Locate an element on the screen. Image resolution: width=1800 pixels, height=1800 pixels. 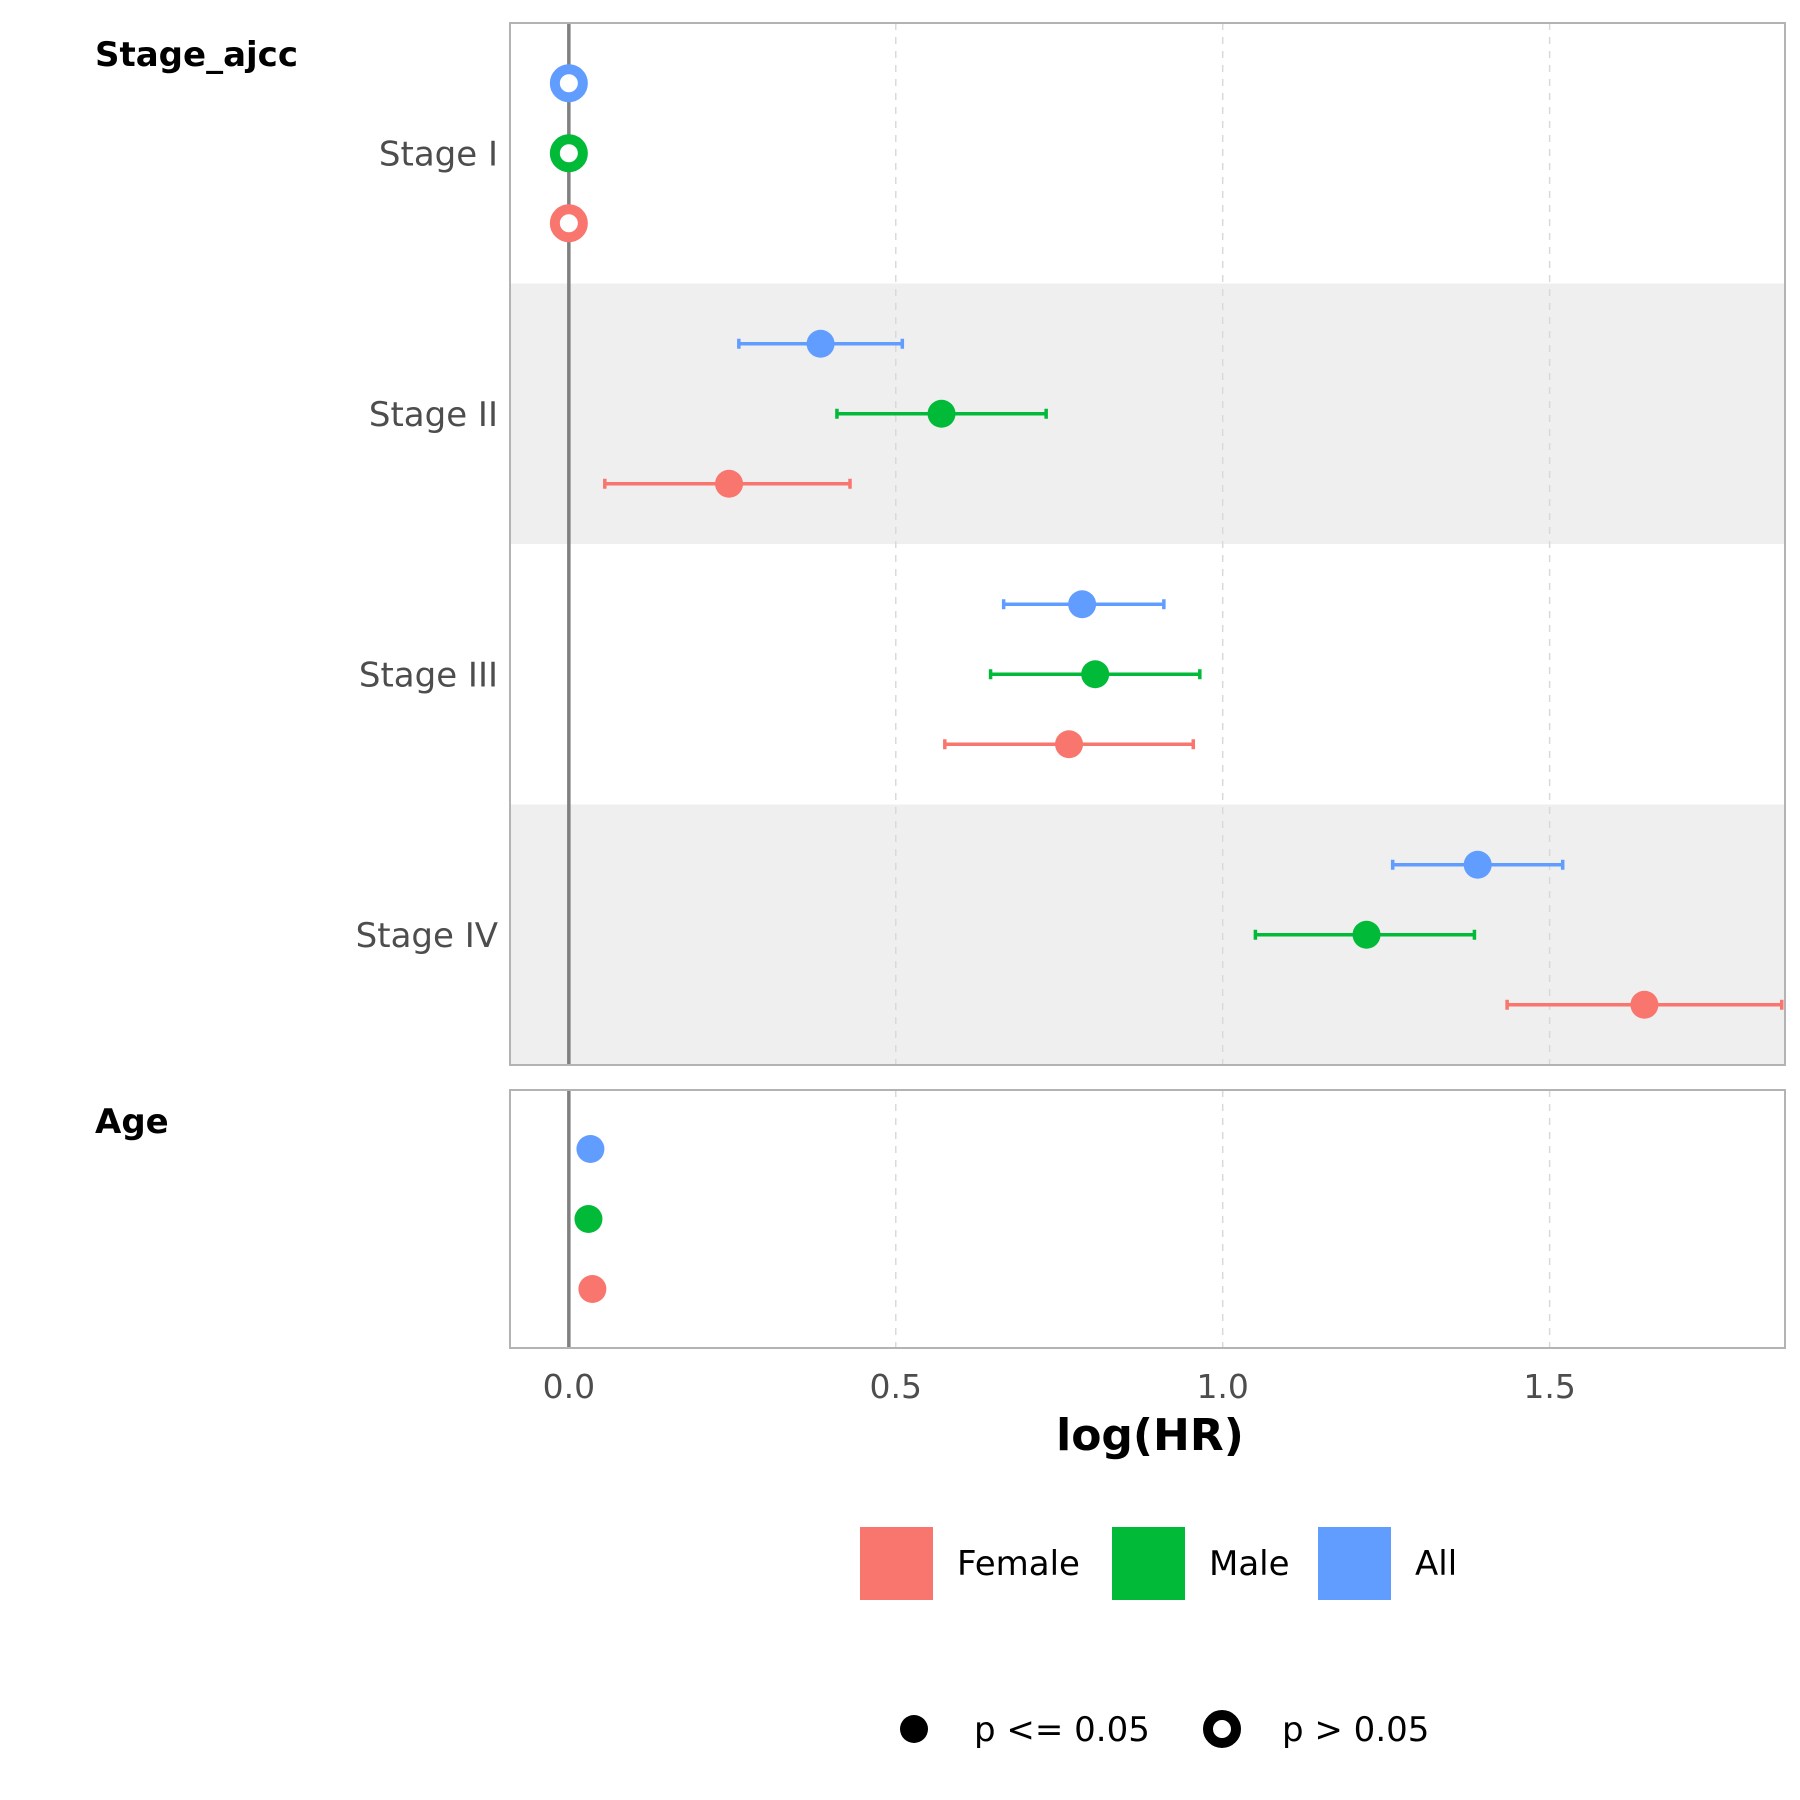
legend-label: Male is located at coordinates (1249, 1564).